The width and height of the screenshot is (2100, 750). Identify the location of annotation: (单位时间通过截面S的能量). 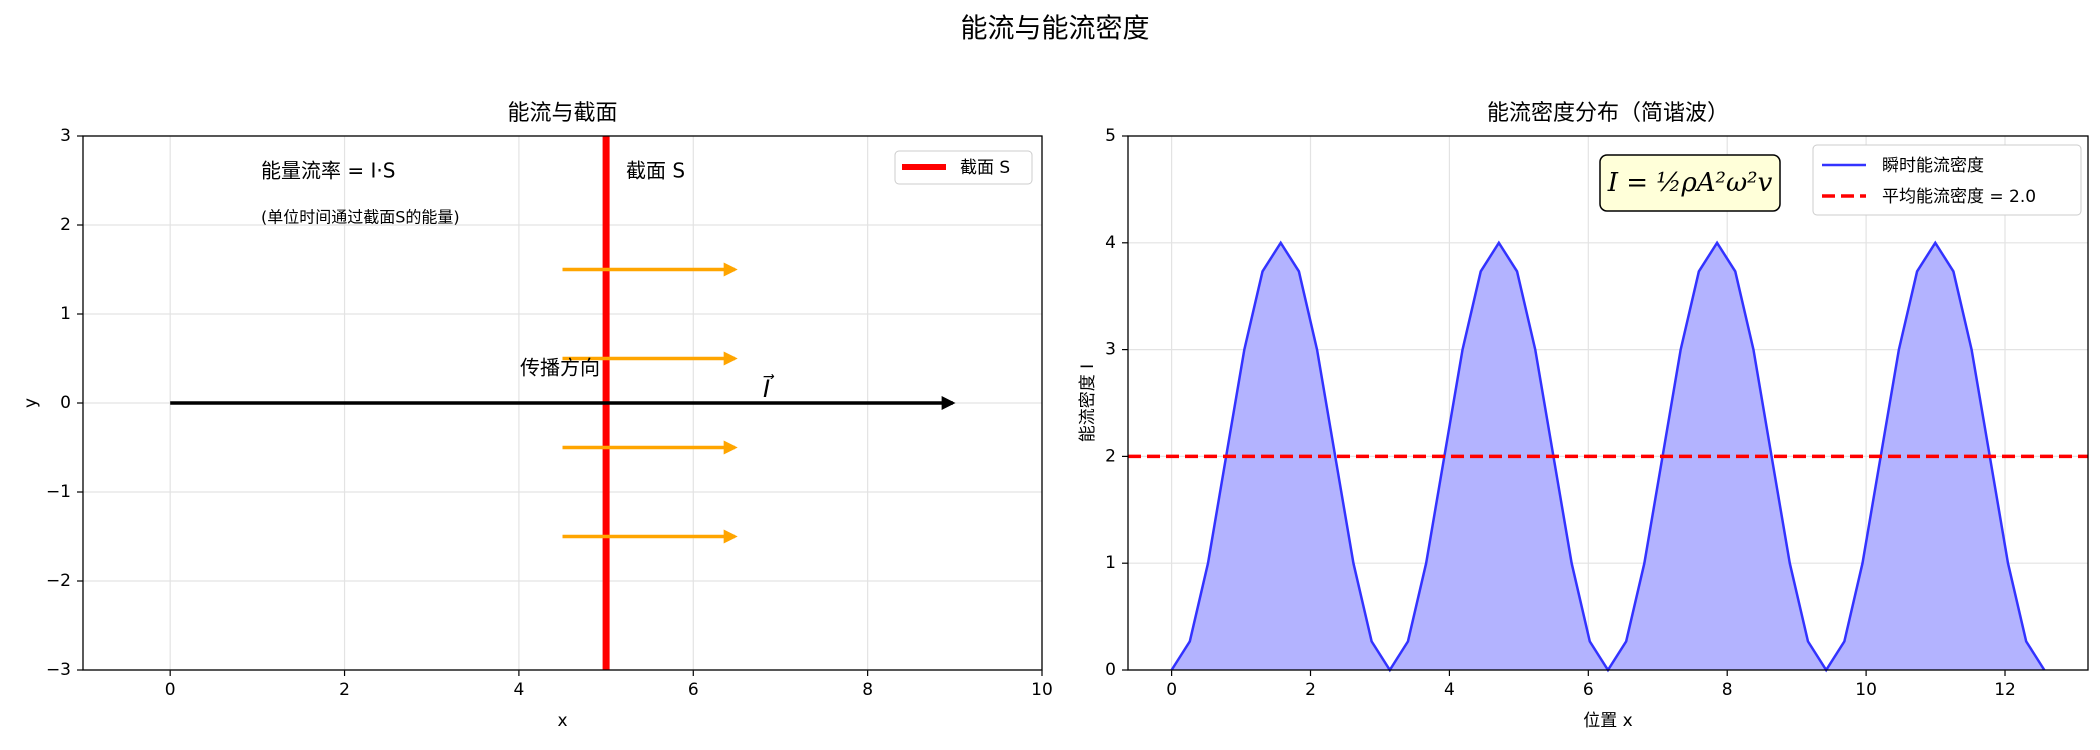
(360, 217).